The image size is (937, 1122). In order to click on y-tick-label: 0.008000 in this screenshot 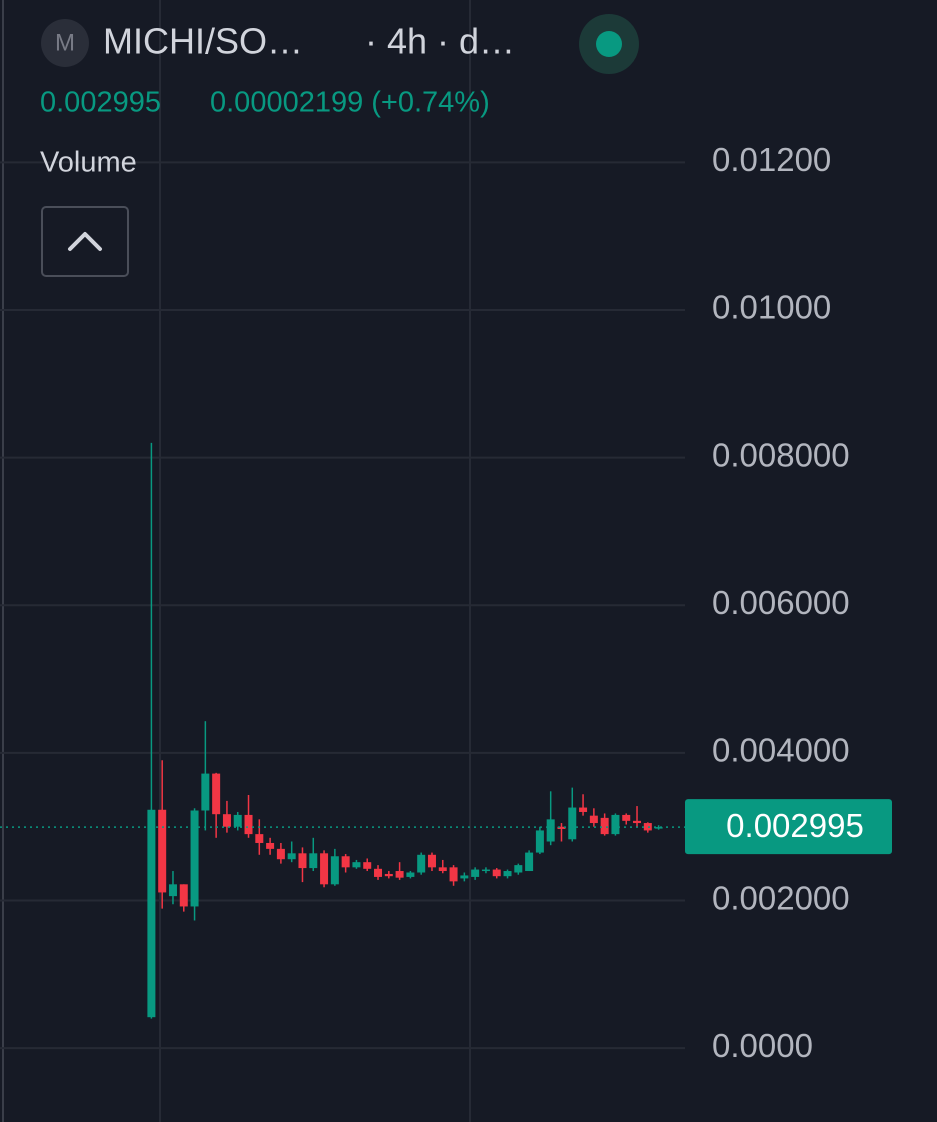, I will do `click(781, 454)`.